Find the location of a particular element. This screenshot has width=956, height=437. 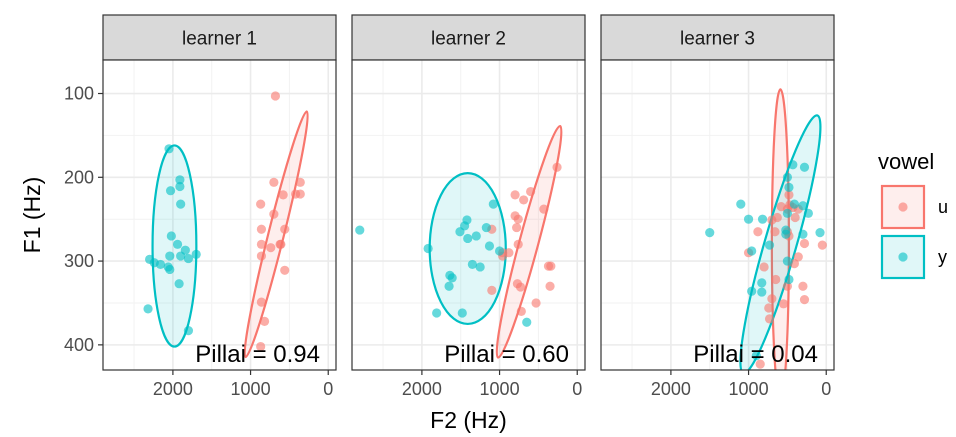

legend-entries: uy is located at coordinates (914, 232).